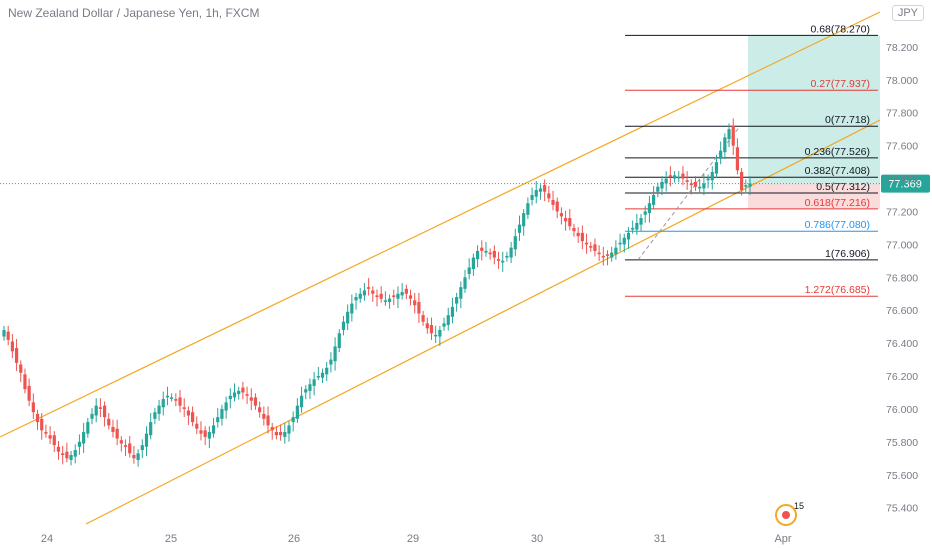  Describe the element at coordinates (660, 539) in the screenshot. I see `time-tick-label: 31` at that location.